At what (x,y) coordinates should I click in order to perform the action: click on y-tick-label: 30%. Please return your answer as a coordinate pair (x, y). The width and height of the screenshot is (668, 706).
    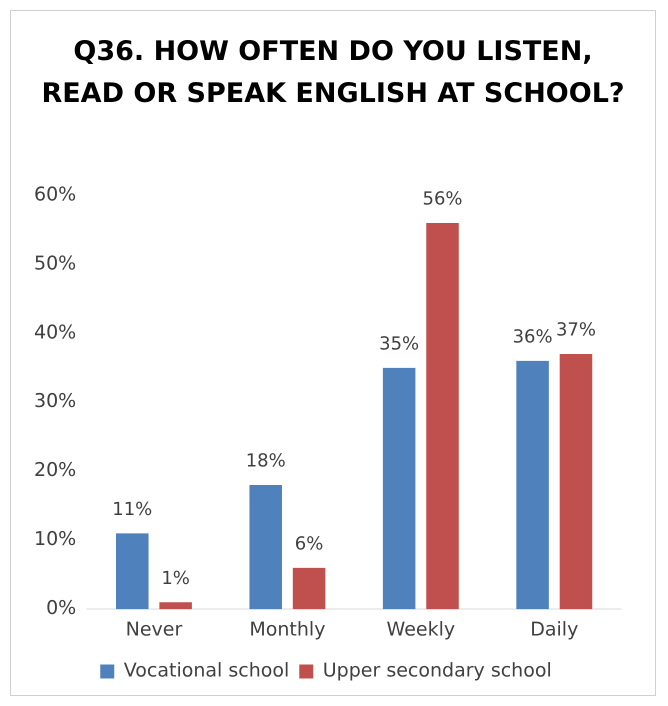
    Looking at the image, I should click on (55, 401).